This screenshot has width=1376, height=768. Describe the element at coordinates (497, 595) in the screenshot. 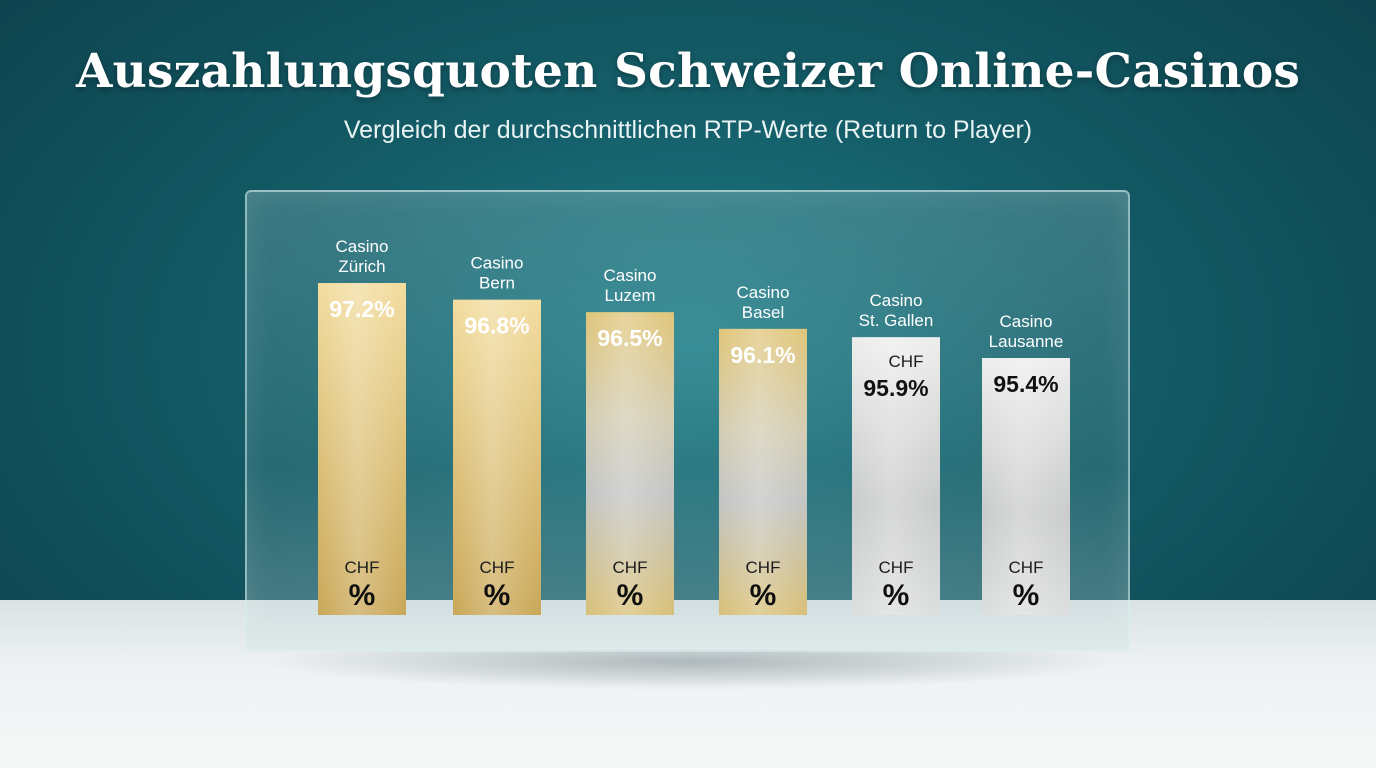

I see `bar-bottom-percent-1: %` at that location.